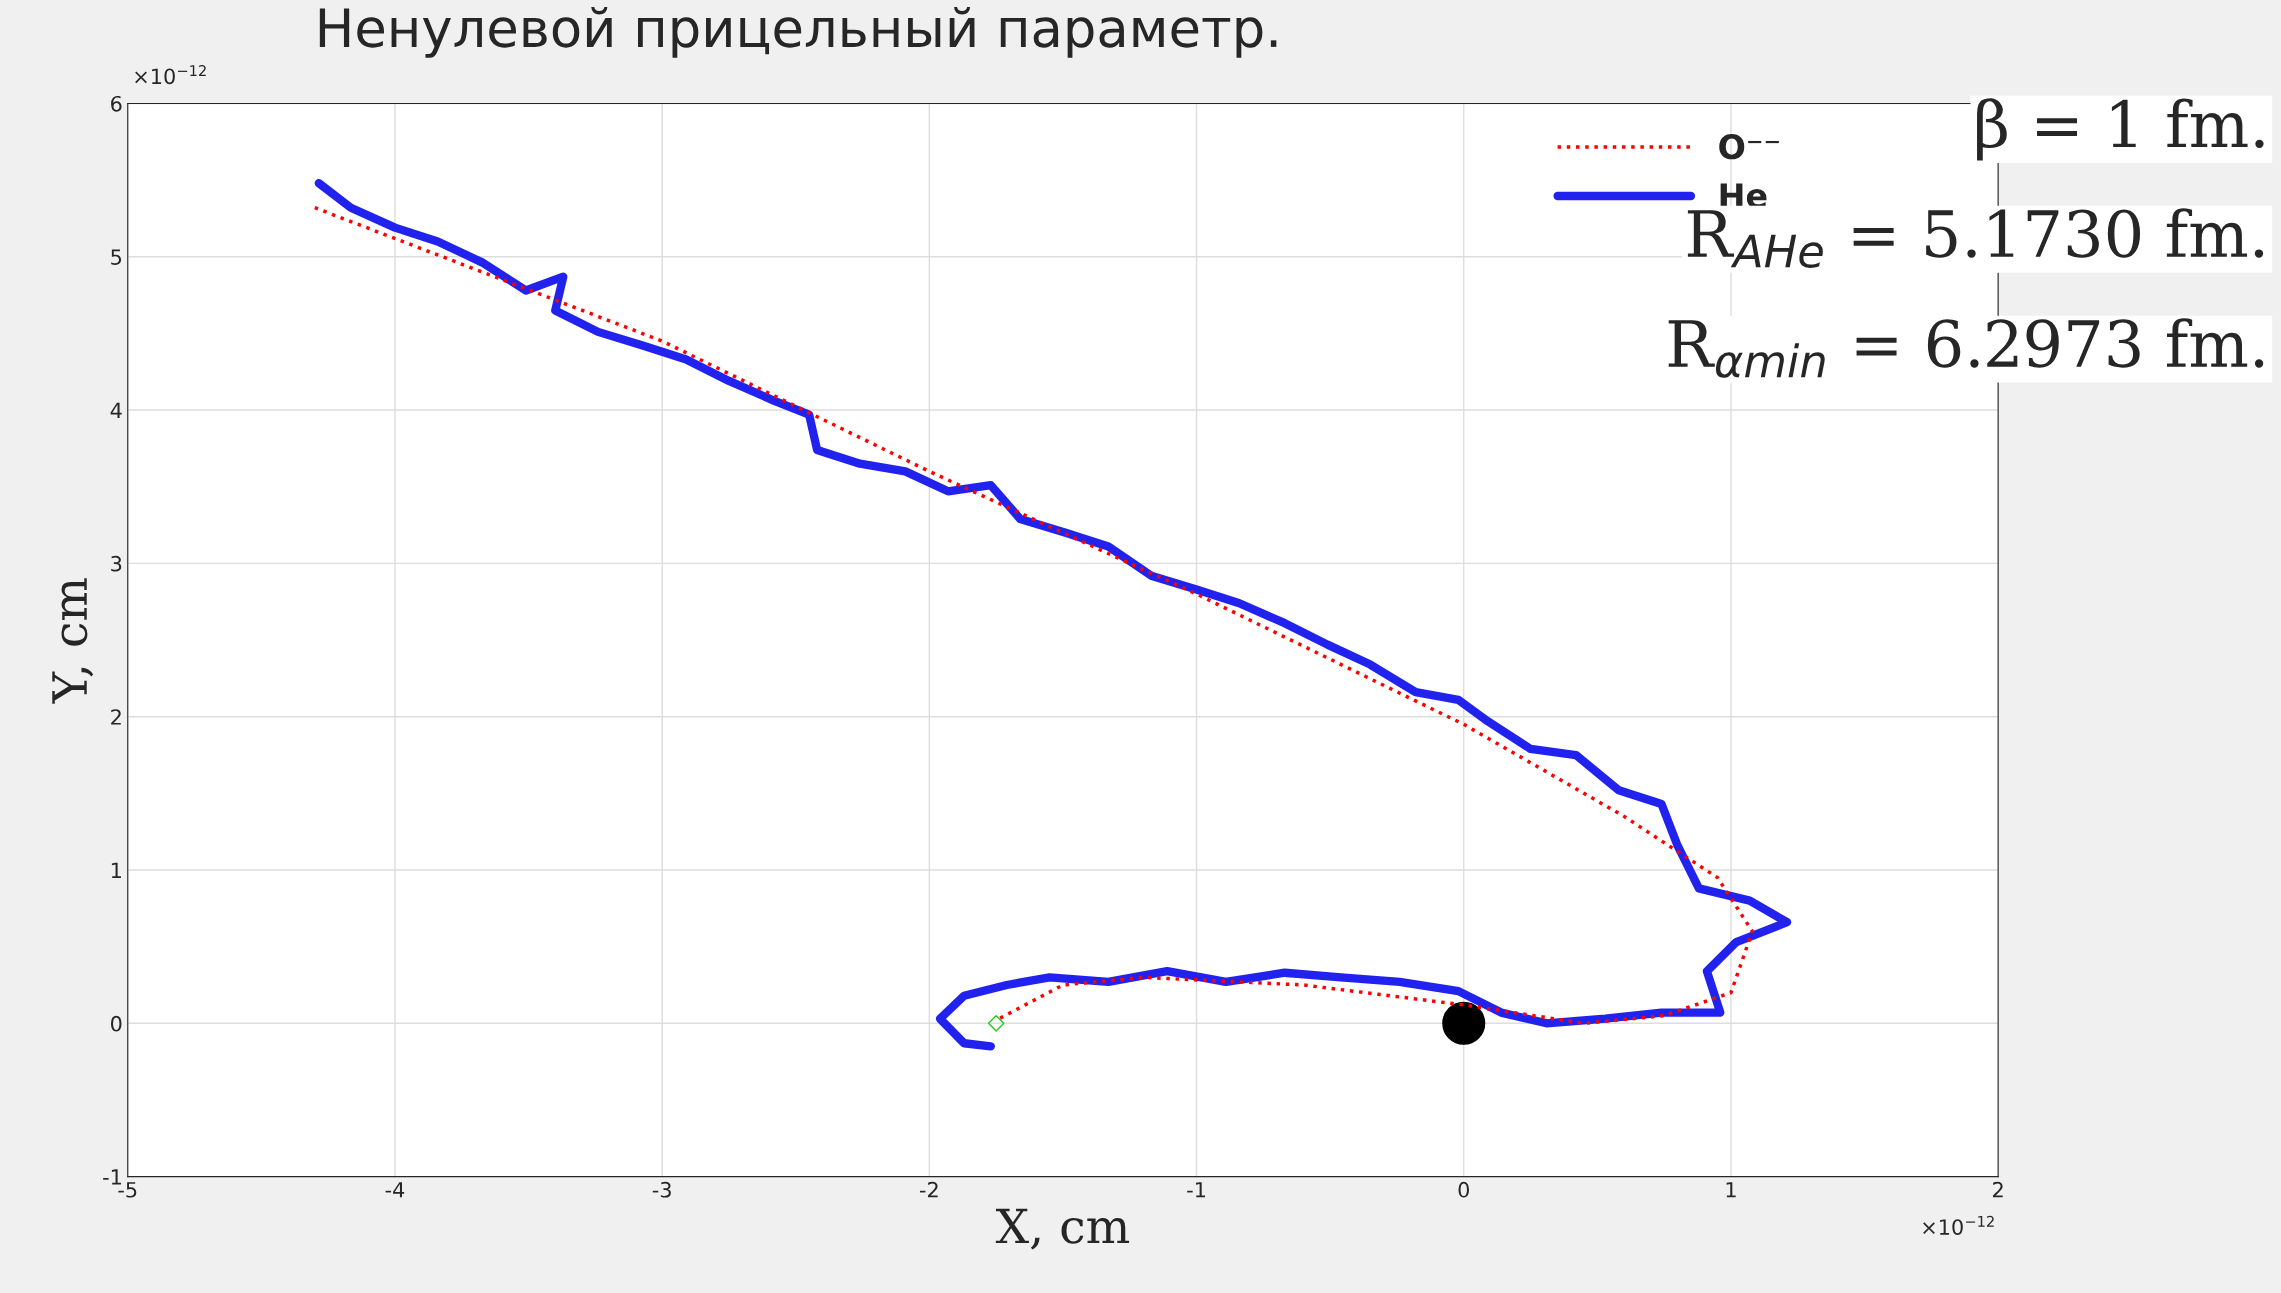  Describe the element at coordinates (395, 1190) in the screenshot. I see `x-tick-label: -4` at that location.